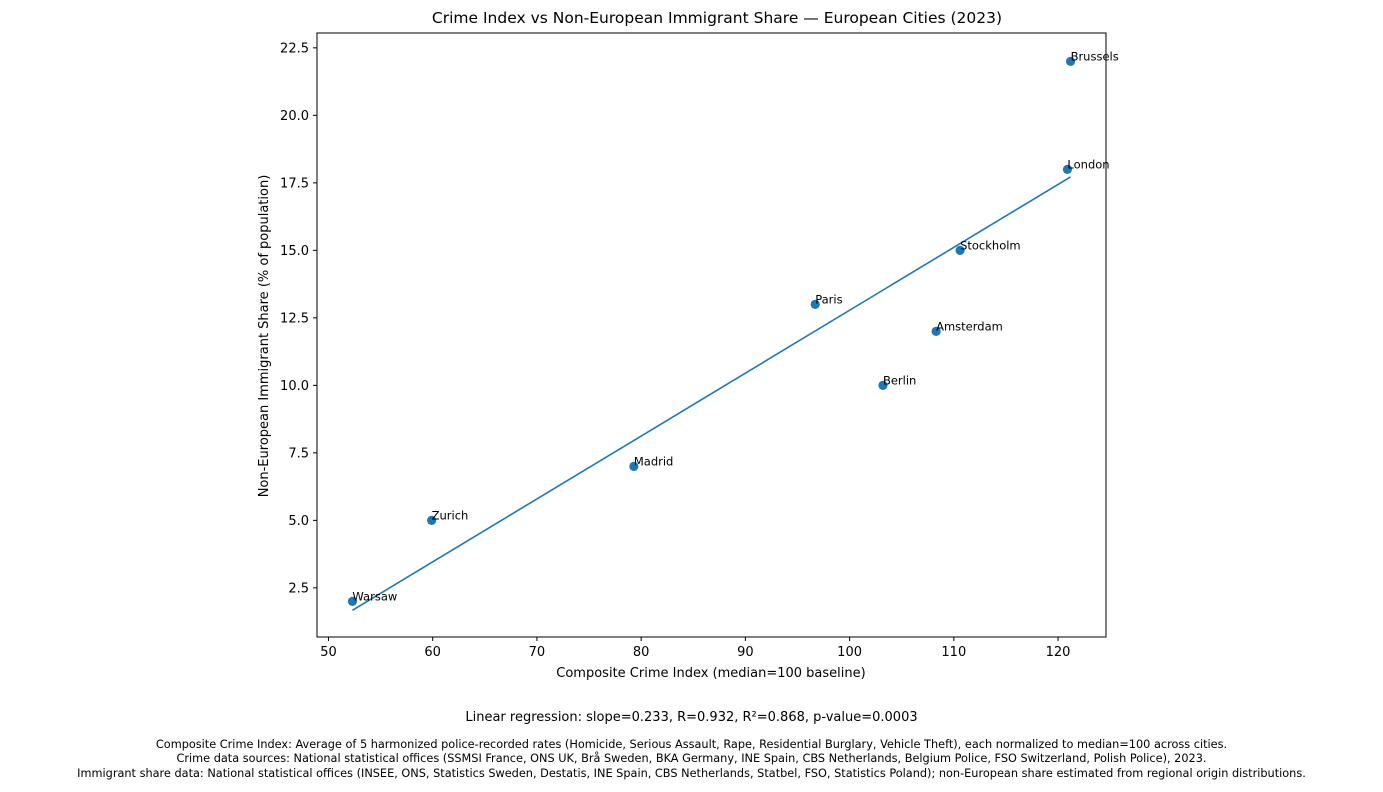 This screenshot has width=1383, height=792. Describe the element at coordinates (352, 601) in the screenshot. I see `data-point-warsaw` at that location.